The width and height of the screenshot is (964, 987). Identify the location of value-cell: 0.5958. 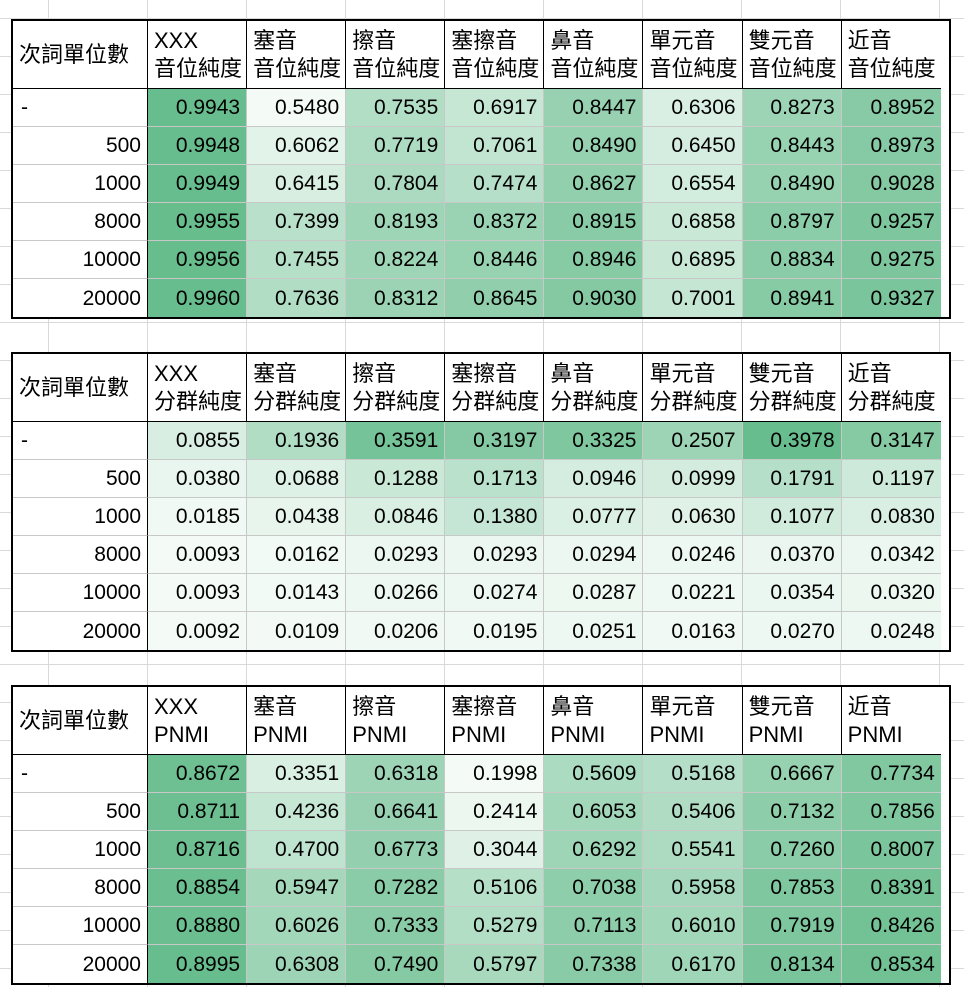
(693, 888).